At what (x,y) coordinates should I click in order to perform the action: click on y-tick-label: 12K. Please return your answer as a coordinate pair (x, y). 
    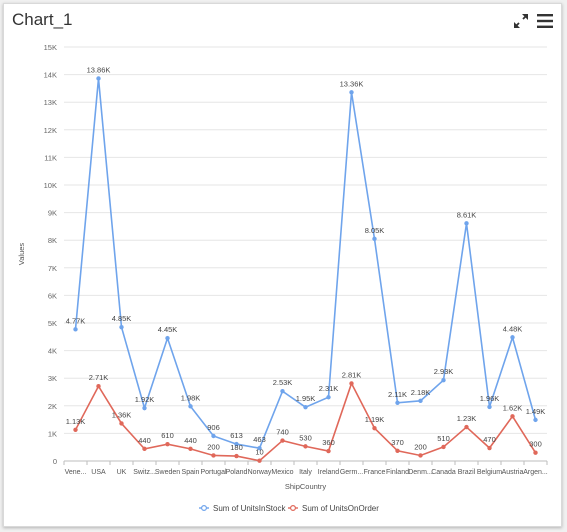
    Looking at the image, I should click on (50, 130).